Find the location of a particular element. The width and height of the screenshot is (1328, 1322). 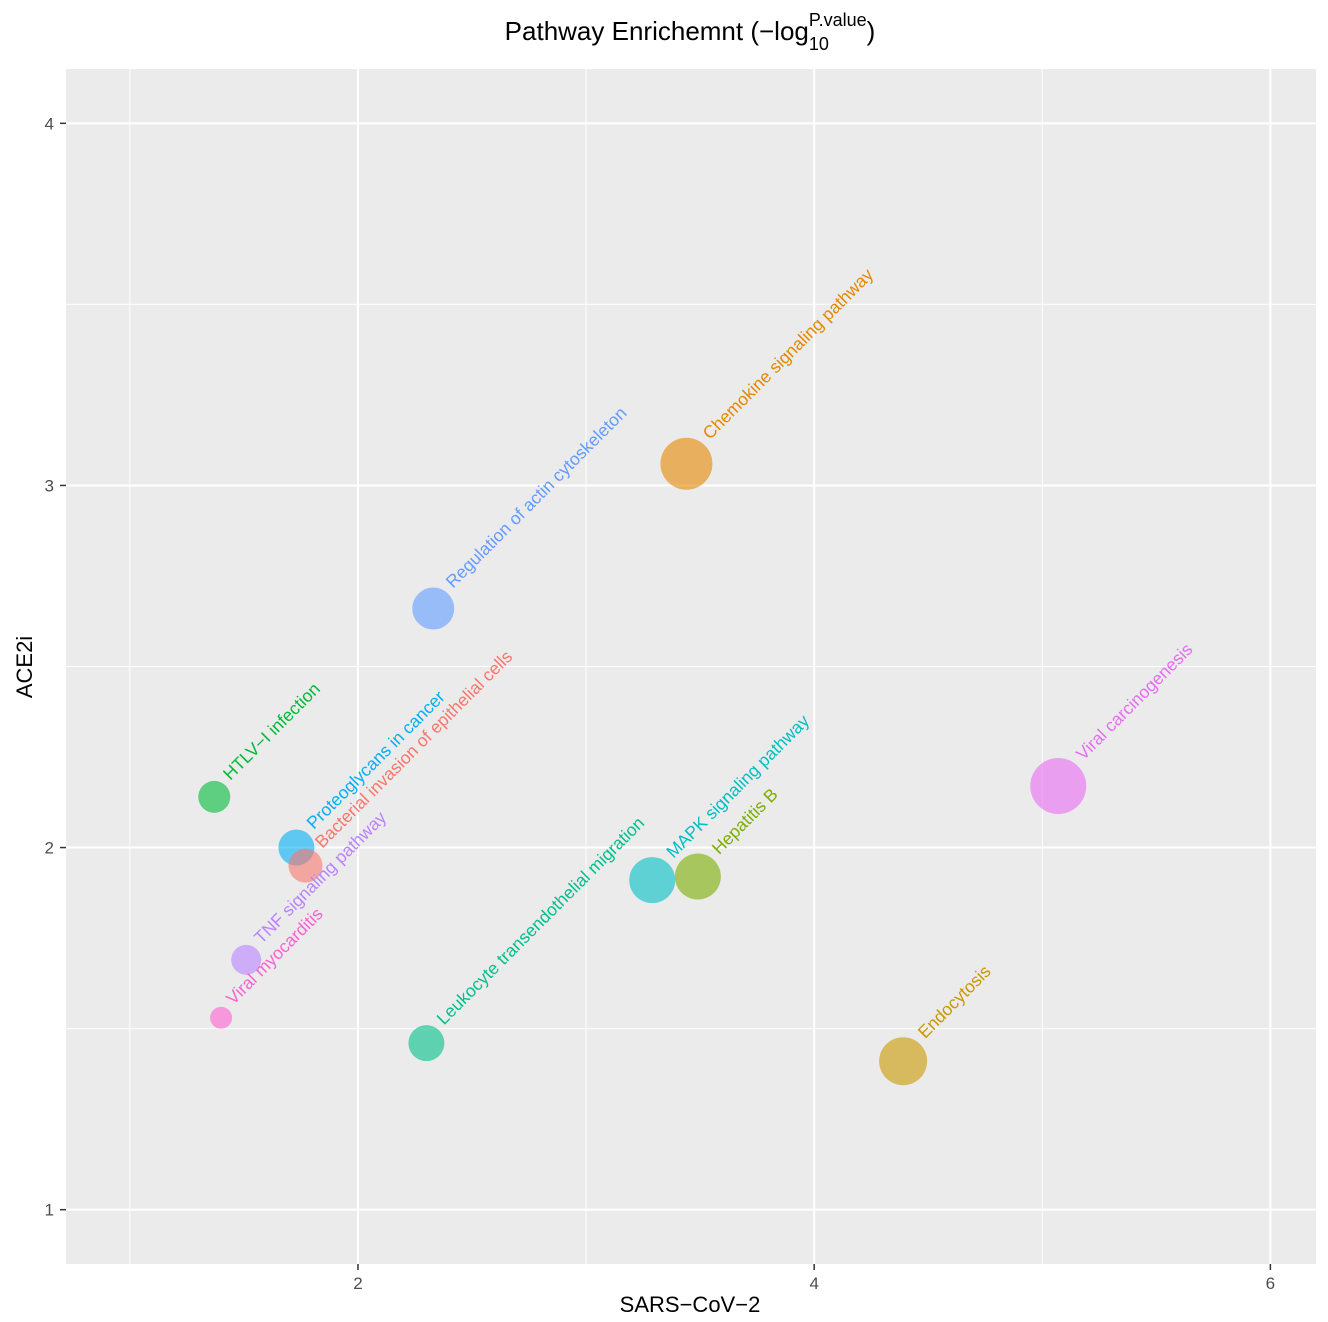

x-axis-title: SARS−CoV−2 is located at coordinates (690, 1304).